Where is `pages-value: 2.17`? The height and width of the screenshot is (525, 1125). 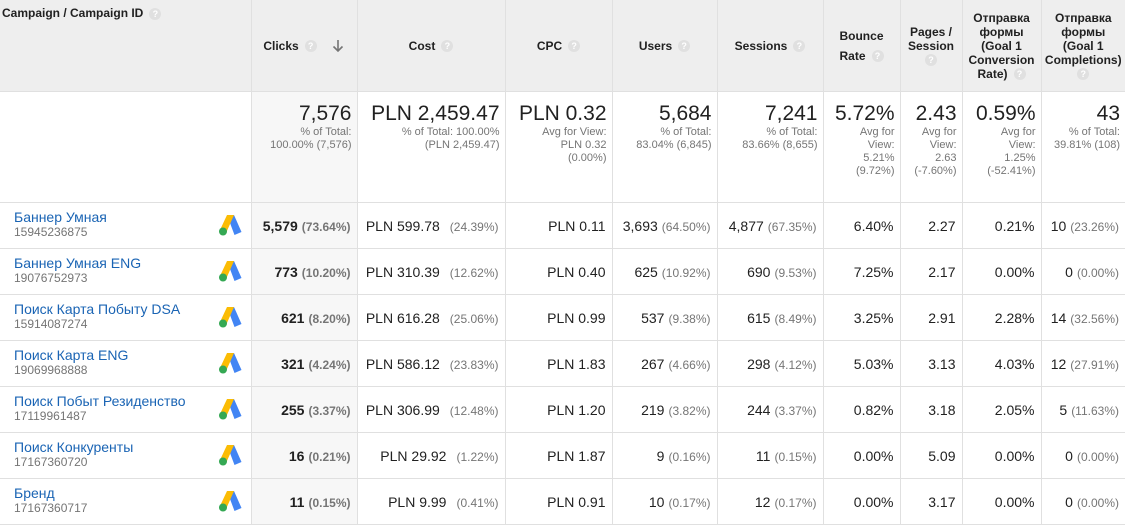 pages-value: 2.17 is located at coordinates (941, 272).